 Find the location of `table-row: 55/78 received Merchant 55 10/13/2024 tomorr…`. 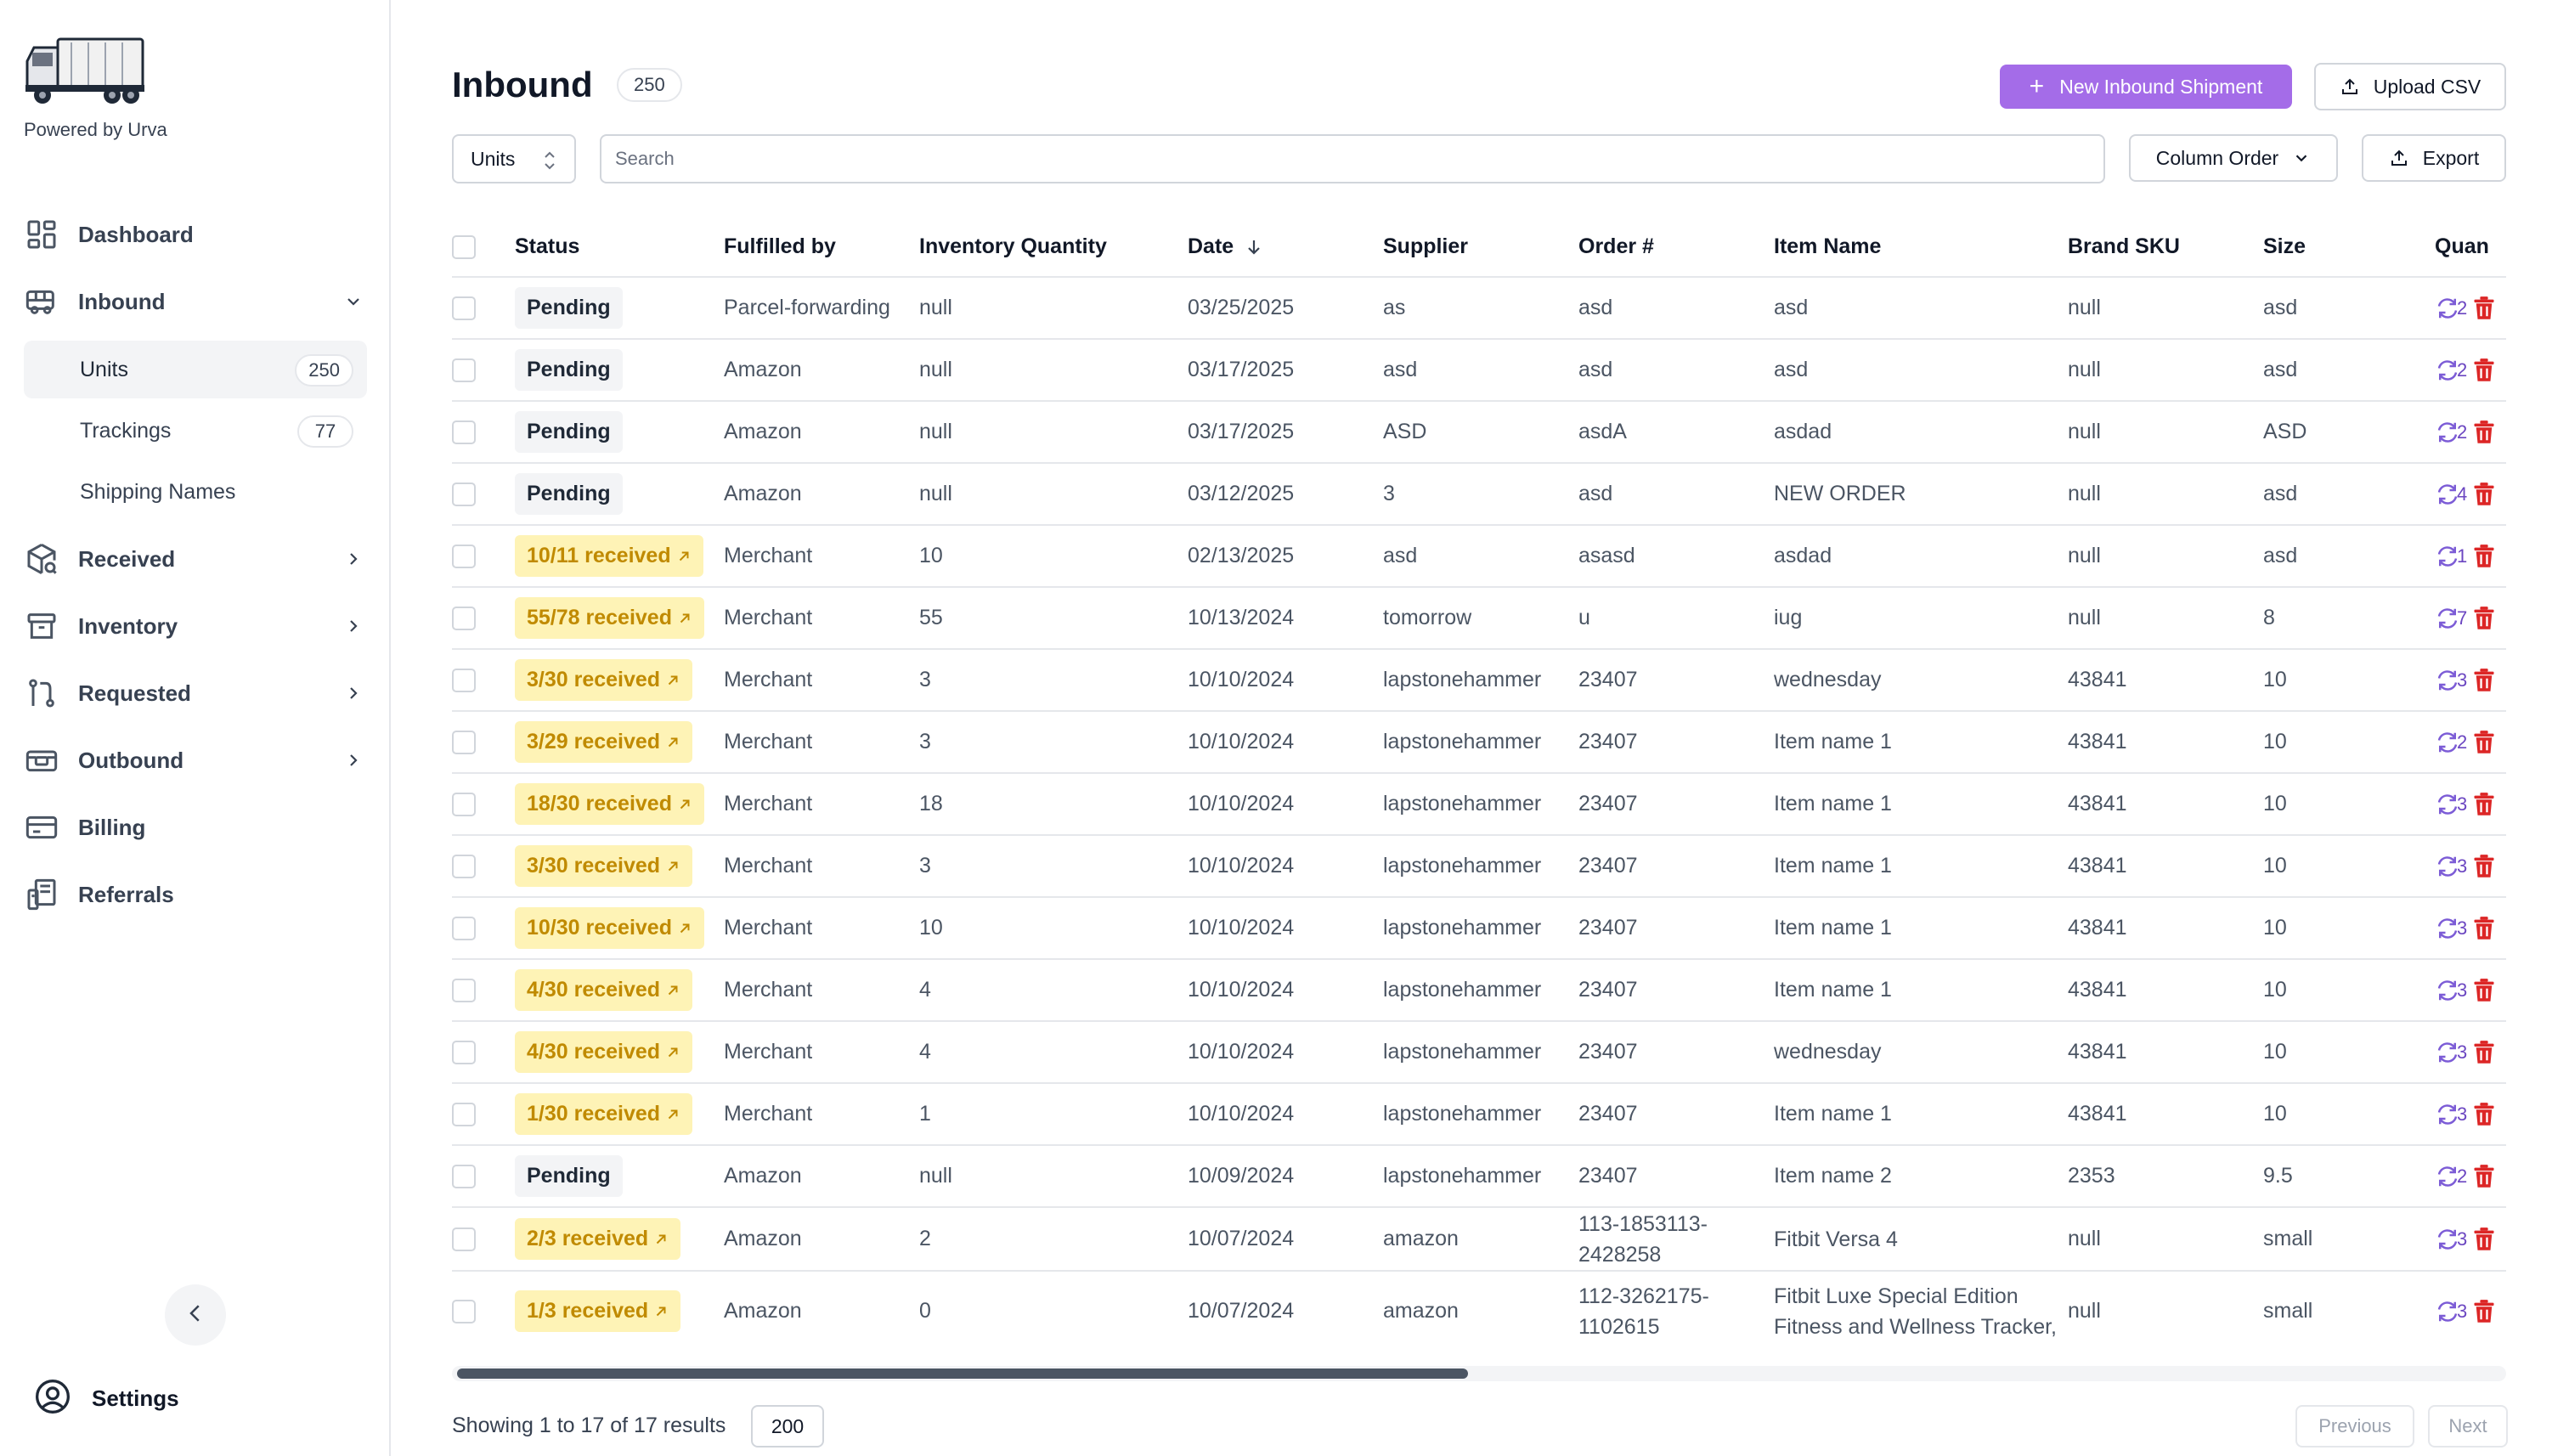

table-row: 55/78 received Merchant 55 10/13/2024 tomorr… is located at coordinates (1479, 618).